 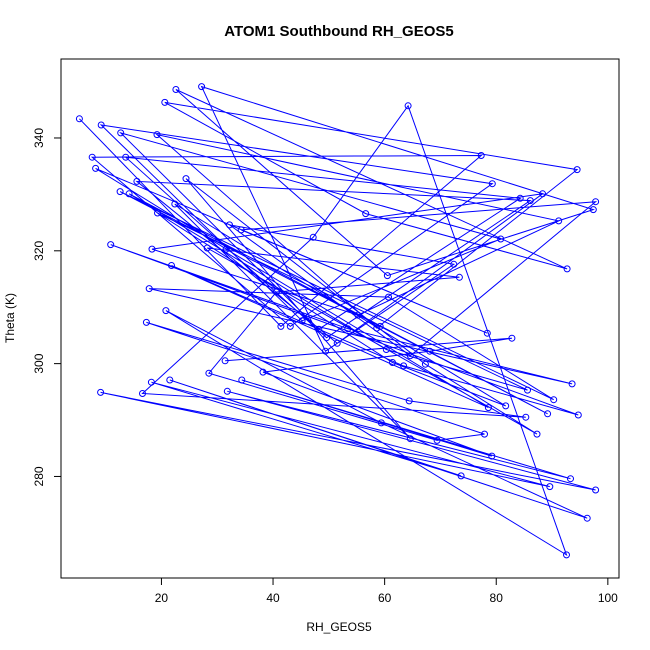 I want to click on y-tick-label: 300, so click(x=39, y=363).